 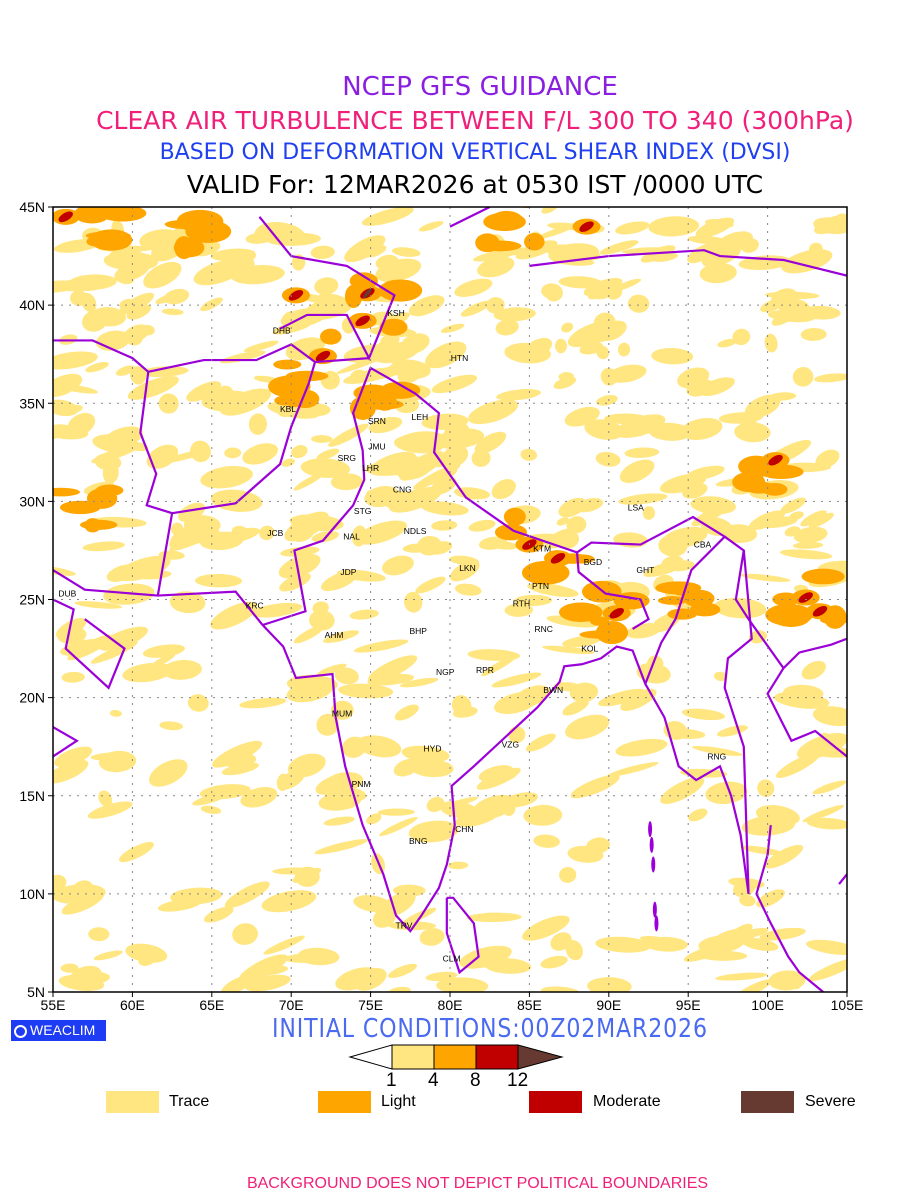 What do you see at coordinates (490, 1029) in the screenshot?
I see `initial-conditions: INITIAL CONDITIONS:00Z02MAR2026` at bounding box center [490, 1029].